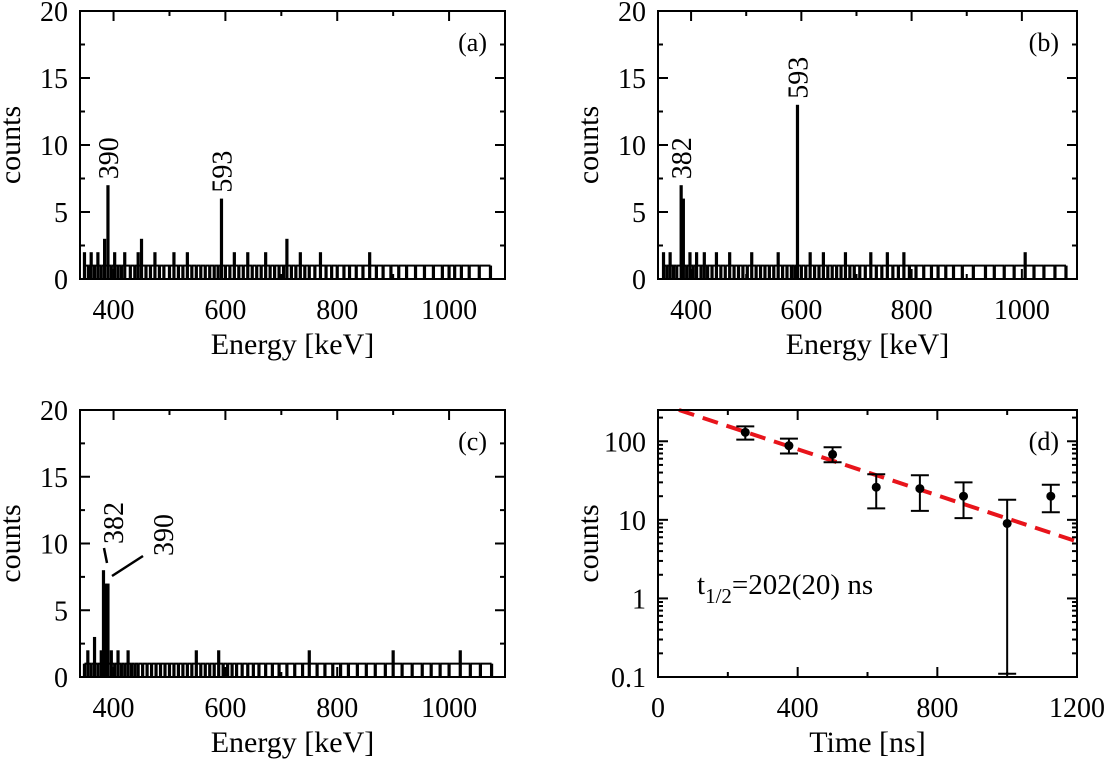  Describe the element at coordinates (13, 145) in the screenshot. I see `panel-a-ylabel: counts` at that location.